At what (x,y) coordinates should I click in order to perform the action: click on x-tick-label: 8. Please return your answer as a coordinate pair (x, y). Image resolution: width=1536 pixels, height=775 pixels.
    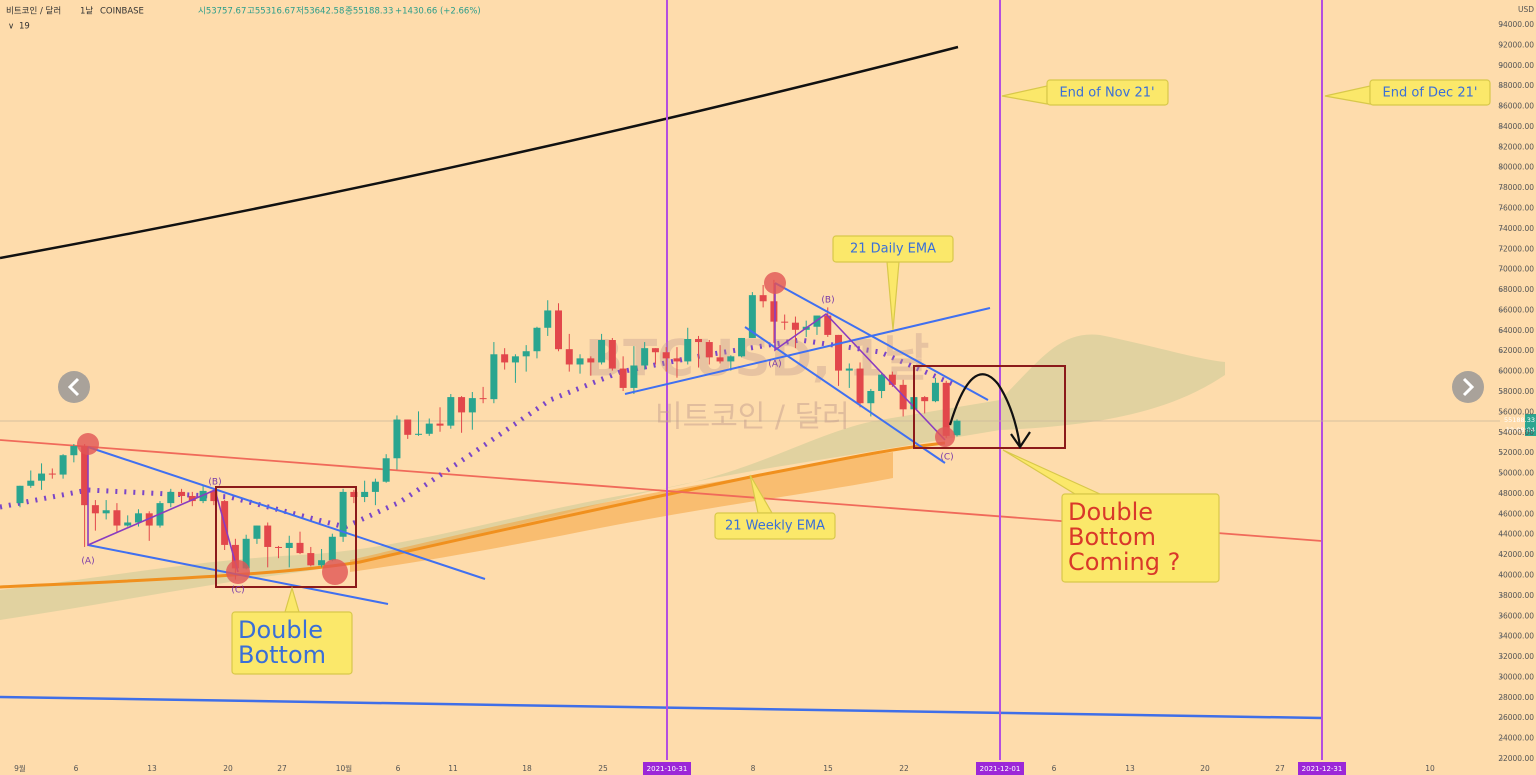
    Looking at the image, I should click on (753, 768).